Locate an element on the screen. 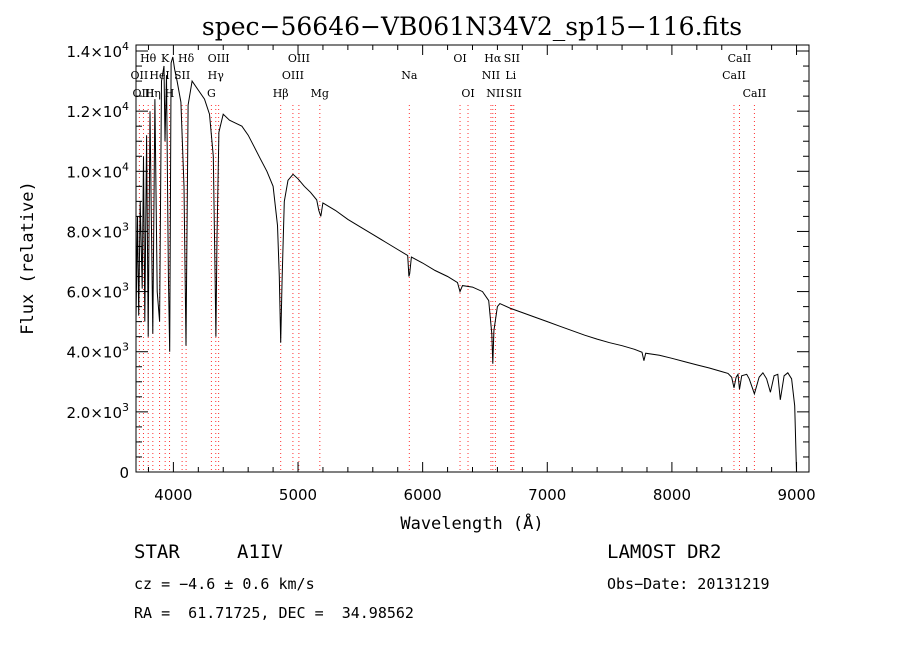 The width and height of the screenshot is (900, 650). y-tick-label: 4.0×10³ is located at coordinates (97, 351).